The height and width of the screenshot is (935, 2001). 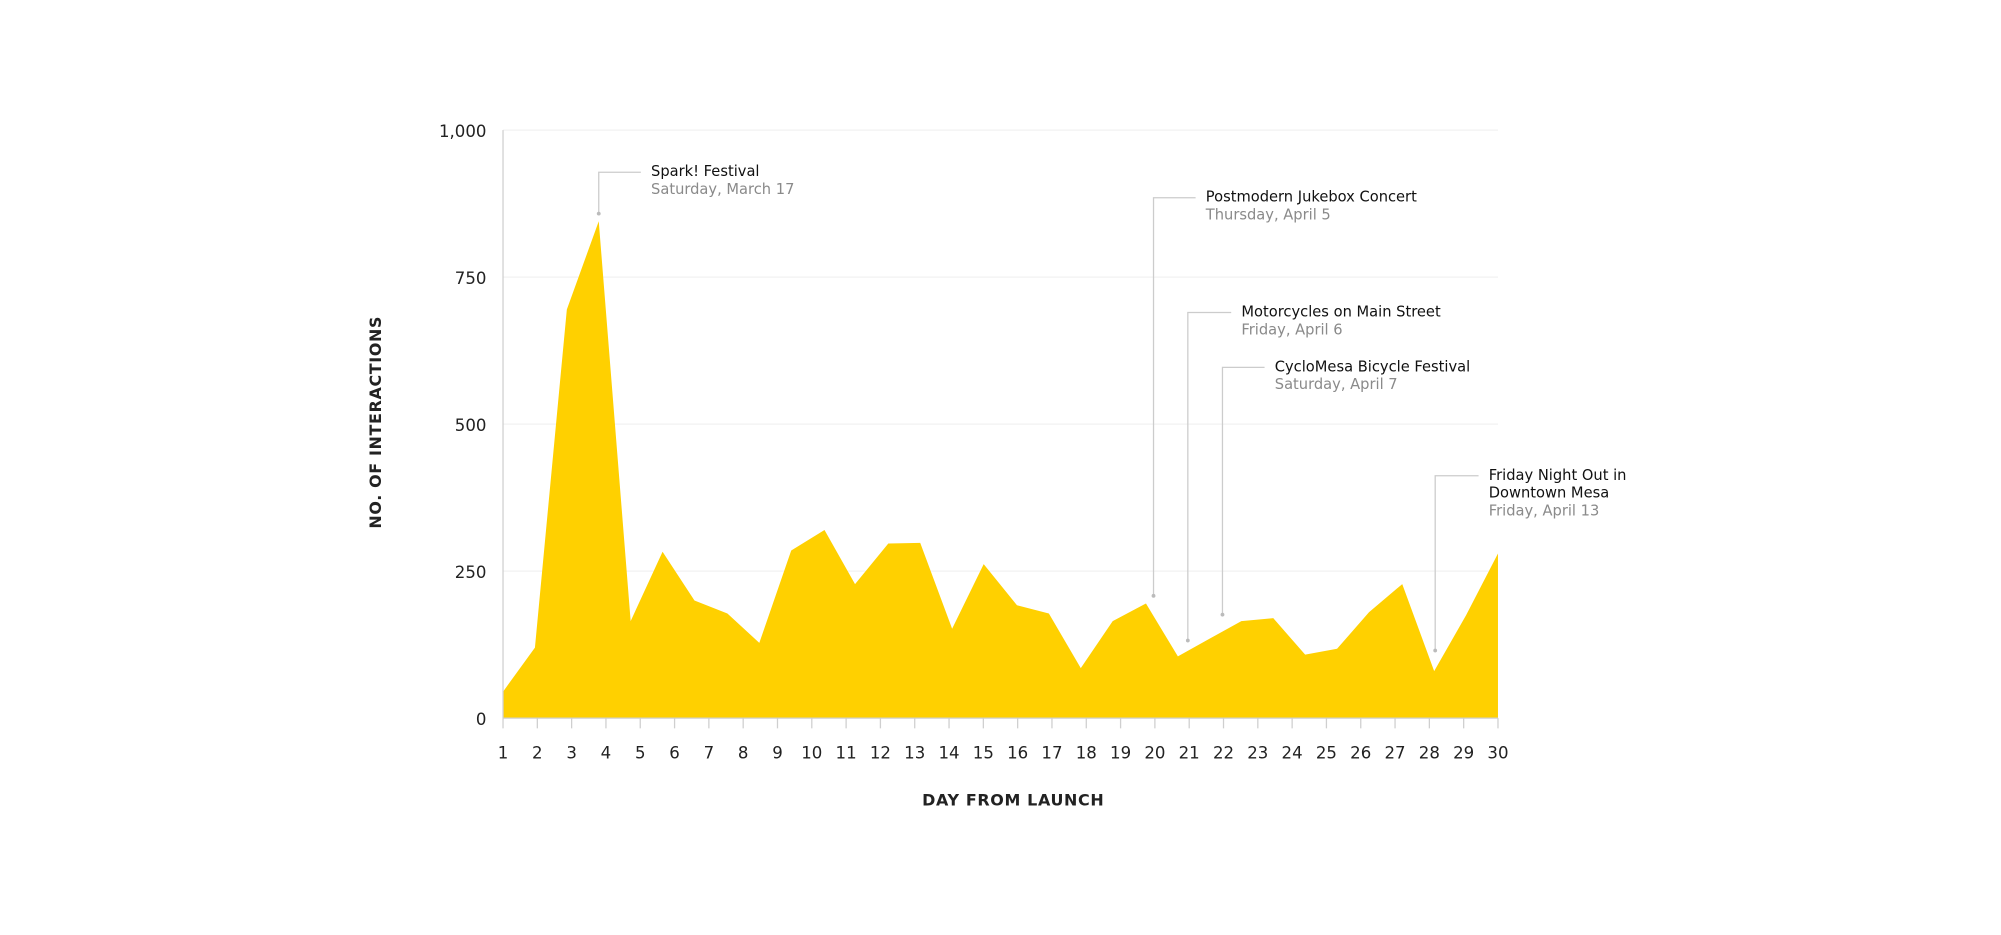 I want to click on x-tick-label: 20, so click(x=1154, y=752).